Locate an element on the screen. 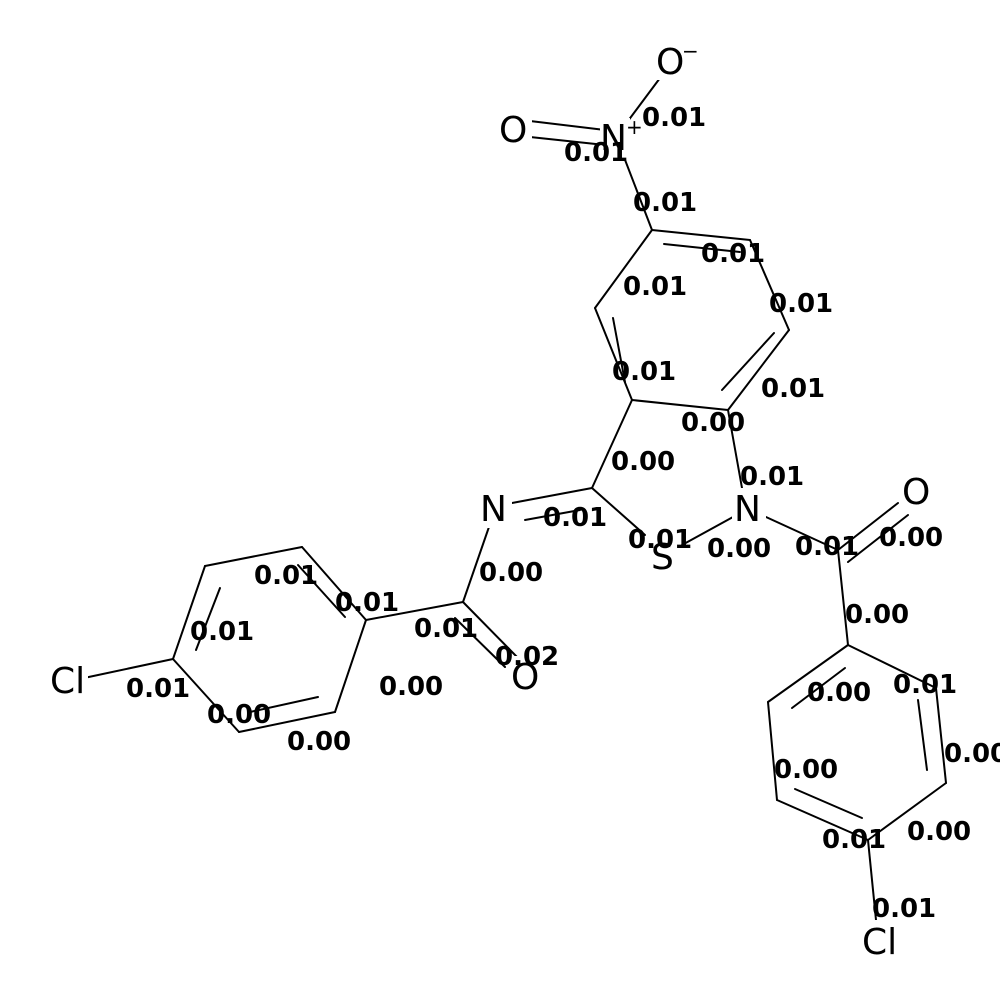  bond-cl-bottom is located at coordinates (872, 880).